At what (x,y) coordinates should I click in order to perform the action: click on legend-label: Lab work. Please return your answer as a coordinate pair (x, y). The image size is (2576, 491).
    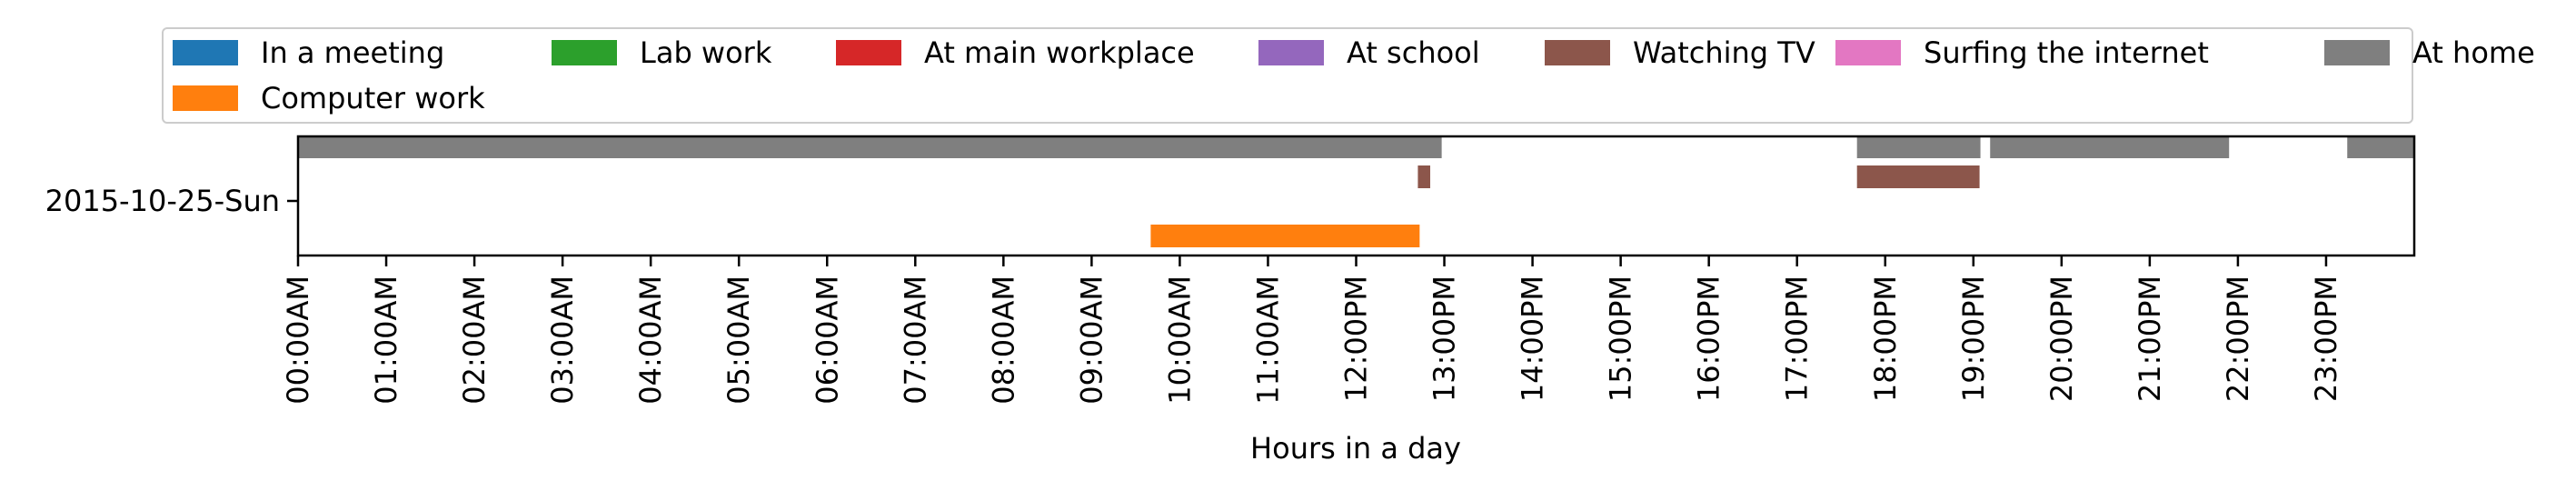
    Looking at the image, I should click on (706, 52).